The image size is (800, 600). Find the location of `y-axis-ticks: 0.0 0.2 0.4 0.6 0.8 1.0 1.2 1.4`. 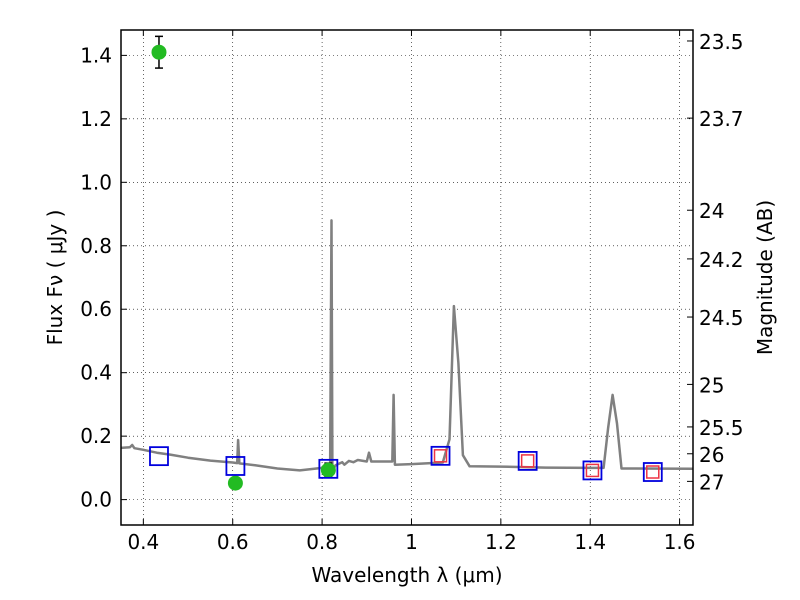

y-axis-ticks: 0.0 0.2 0.4 0.6 0.8 1.0 1.2 1.4 is located at coordinates (103, 277).